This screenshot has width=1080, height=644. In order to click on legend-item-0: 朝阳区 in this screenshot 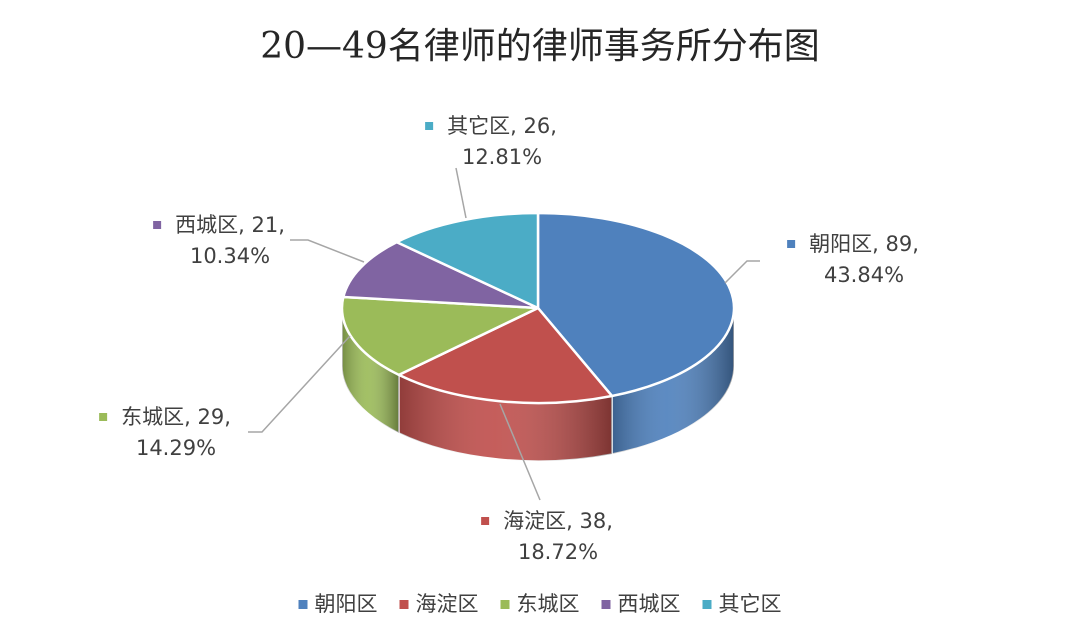, I will do `click(338, 604)`.